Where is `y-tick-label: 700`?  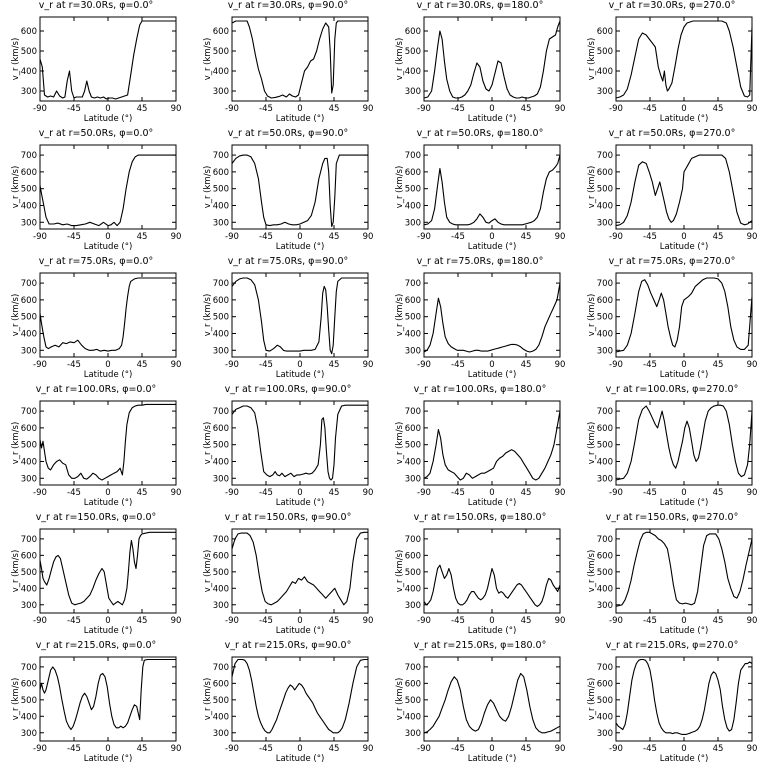 y-tick-label: 700 is located at coordinates (29, 540).